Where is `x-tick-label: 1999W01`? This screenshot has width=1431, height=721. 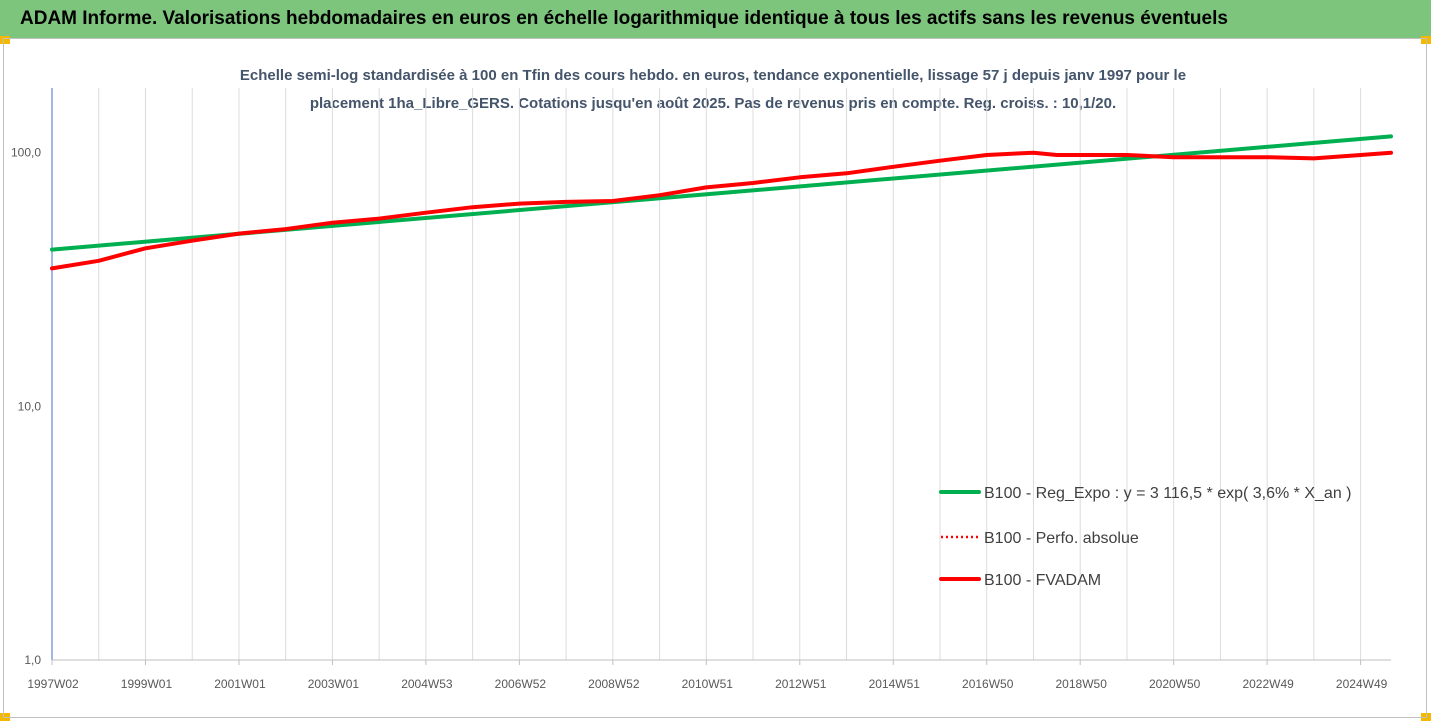 x-tick-label: 1999W01 is located at coordinates (147, 684).